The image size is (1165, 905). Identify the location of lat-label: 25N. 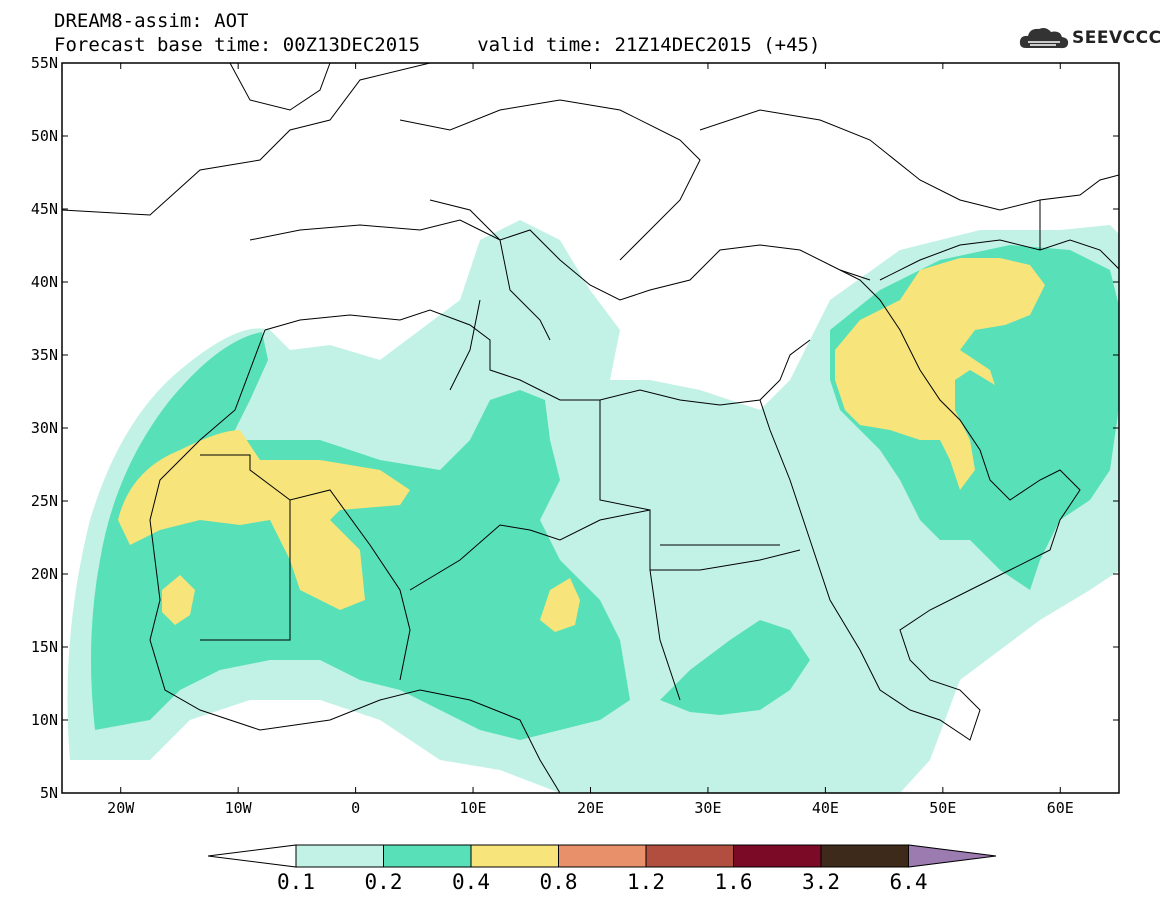
(44, 501).